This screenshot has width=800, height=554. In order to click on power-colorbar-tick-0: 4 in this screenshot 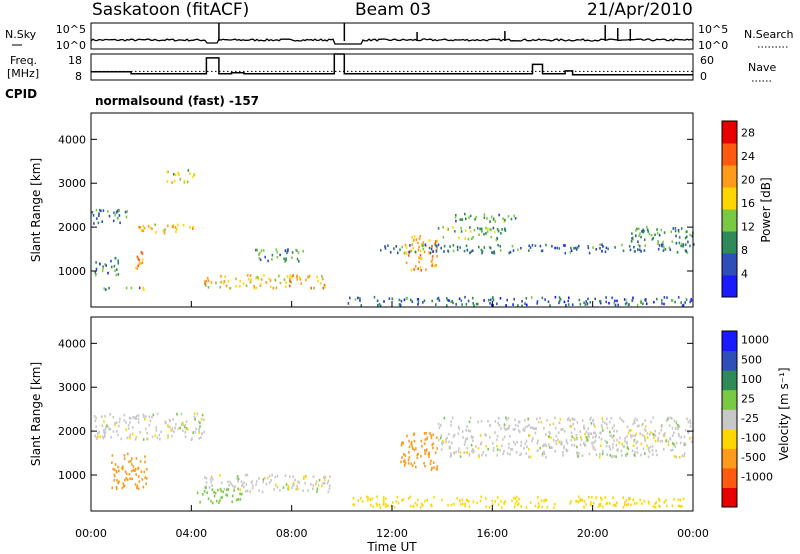, I will do `click(744, 274)`.